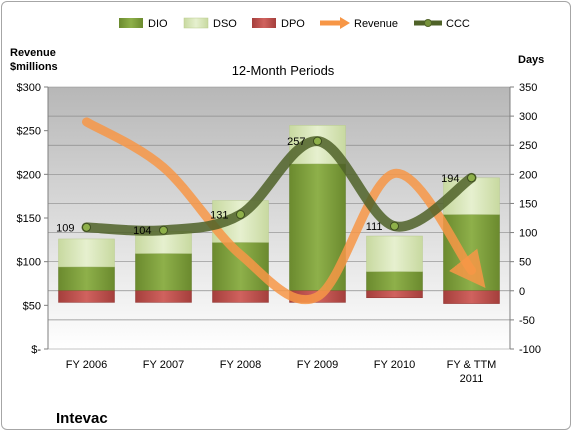 This screenshot has height=433, width=574. What do you see at coordinates (450, 179) in the screenshot?
I see `ccc-data-label: 194` at bounding box center [450, 179].